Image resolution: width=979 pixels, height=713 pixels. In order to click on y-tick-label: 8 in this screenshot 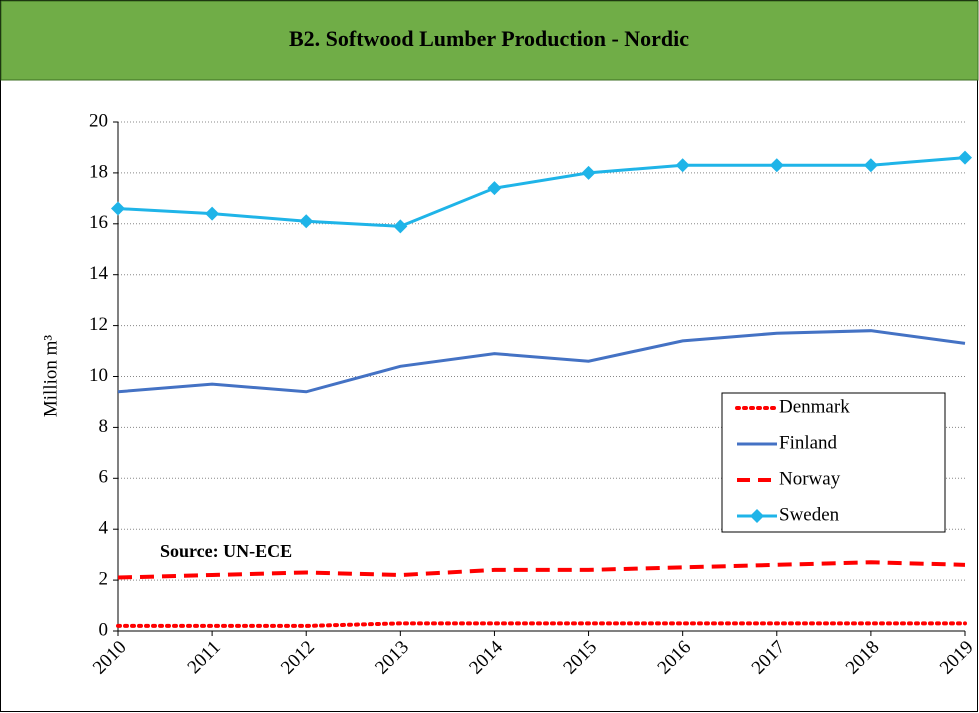, I will do `click(104, 426)`.